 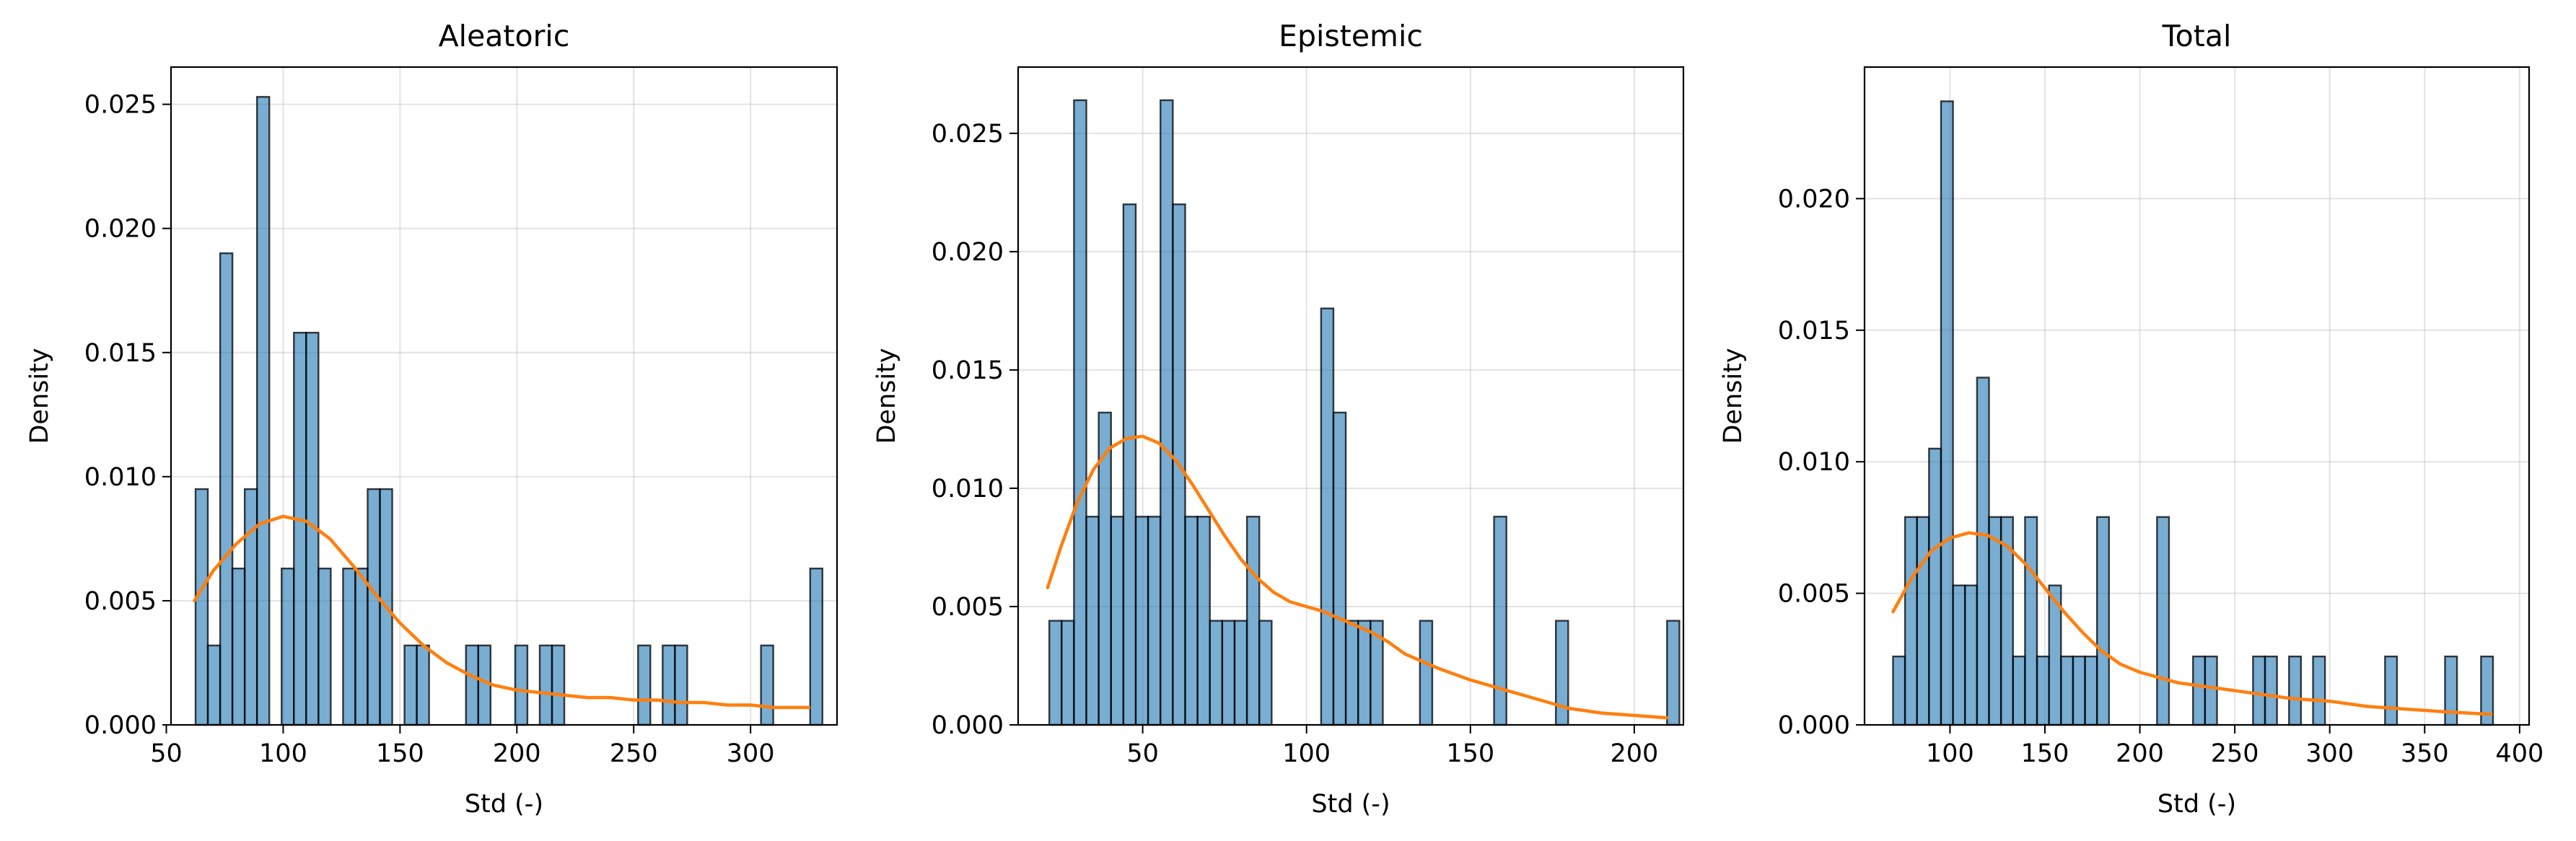 What do you see at coordinates (1306, 753) in the screenshot?
I see `epistemic-x-tick-label-1: 100` at bounding box center [1306, 753].